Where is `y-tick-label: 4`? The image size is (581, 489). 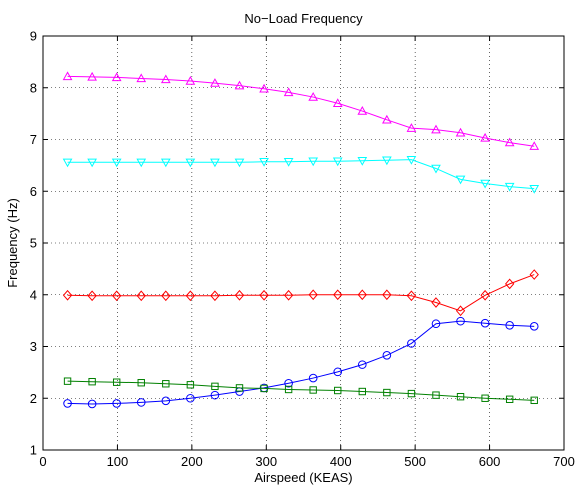
y-tick-label: 4 is located at coordinates (33, 294).